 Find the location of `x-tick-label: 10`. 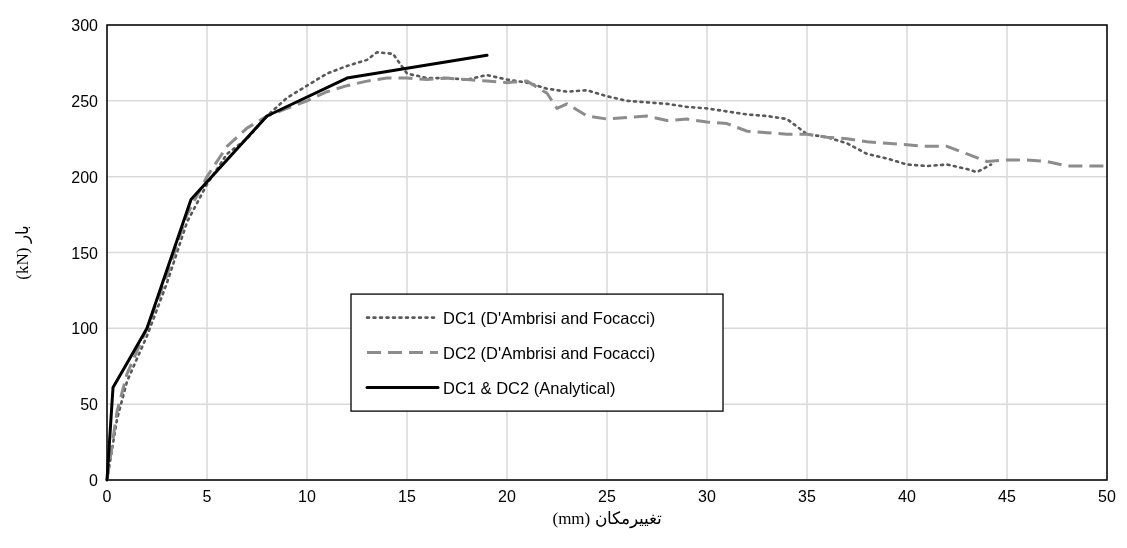

x-tick-label: 10 is located at coordinates (307, 496).